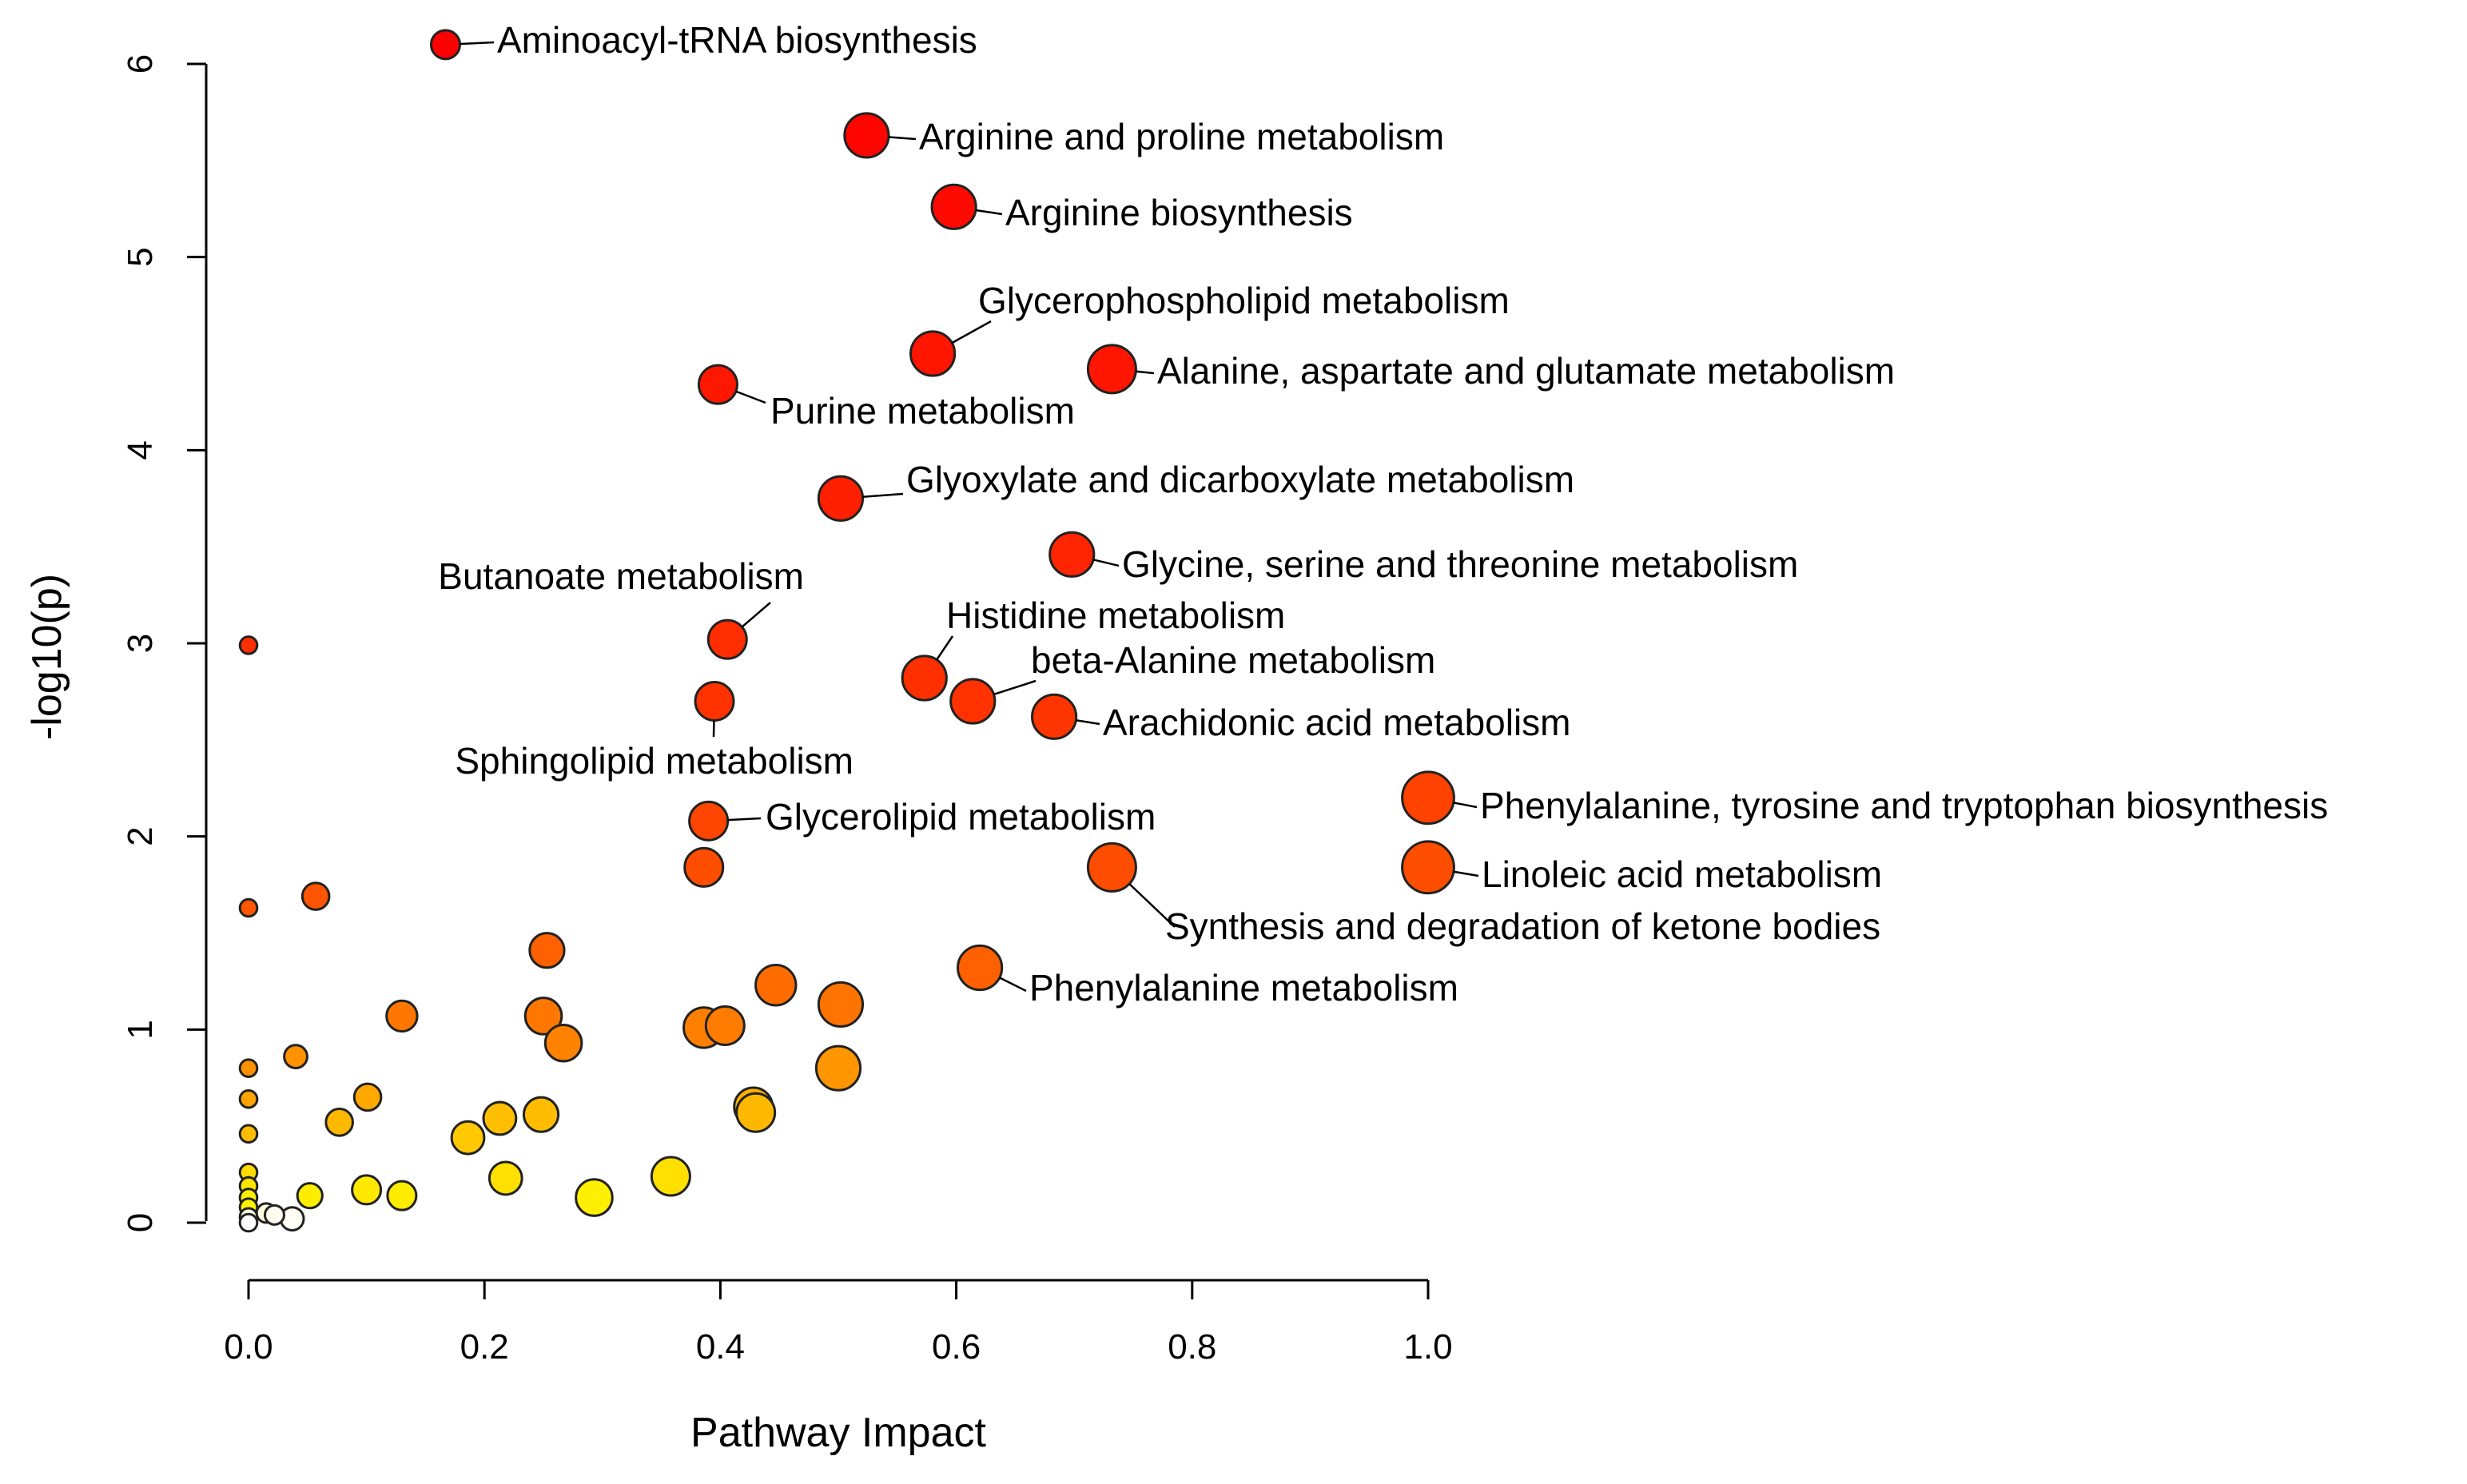 Image resolution: width=2467 pixels, height=1484 pixels. I want to click on y-tick-label: 6, so click(140, 64).